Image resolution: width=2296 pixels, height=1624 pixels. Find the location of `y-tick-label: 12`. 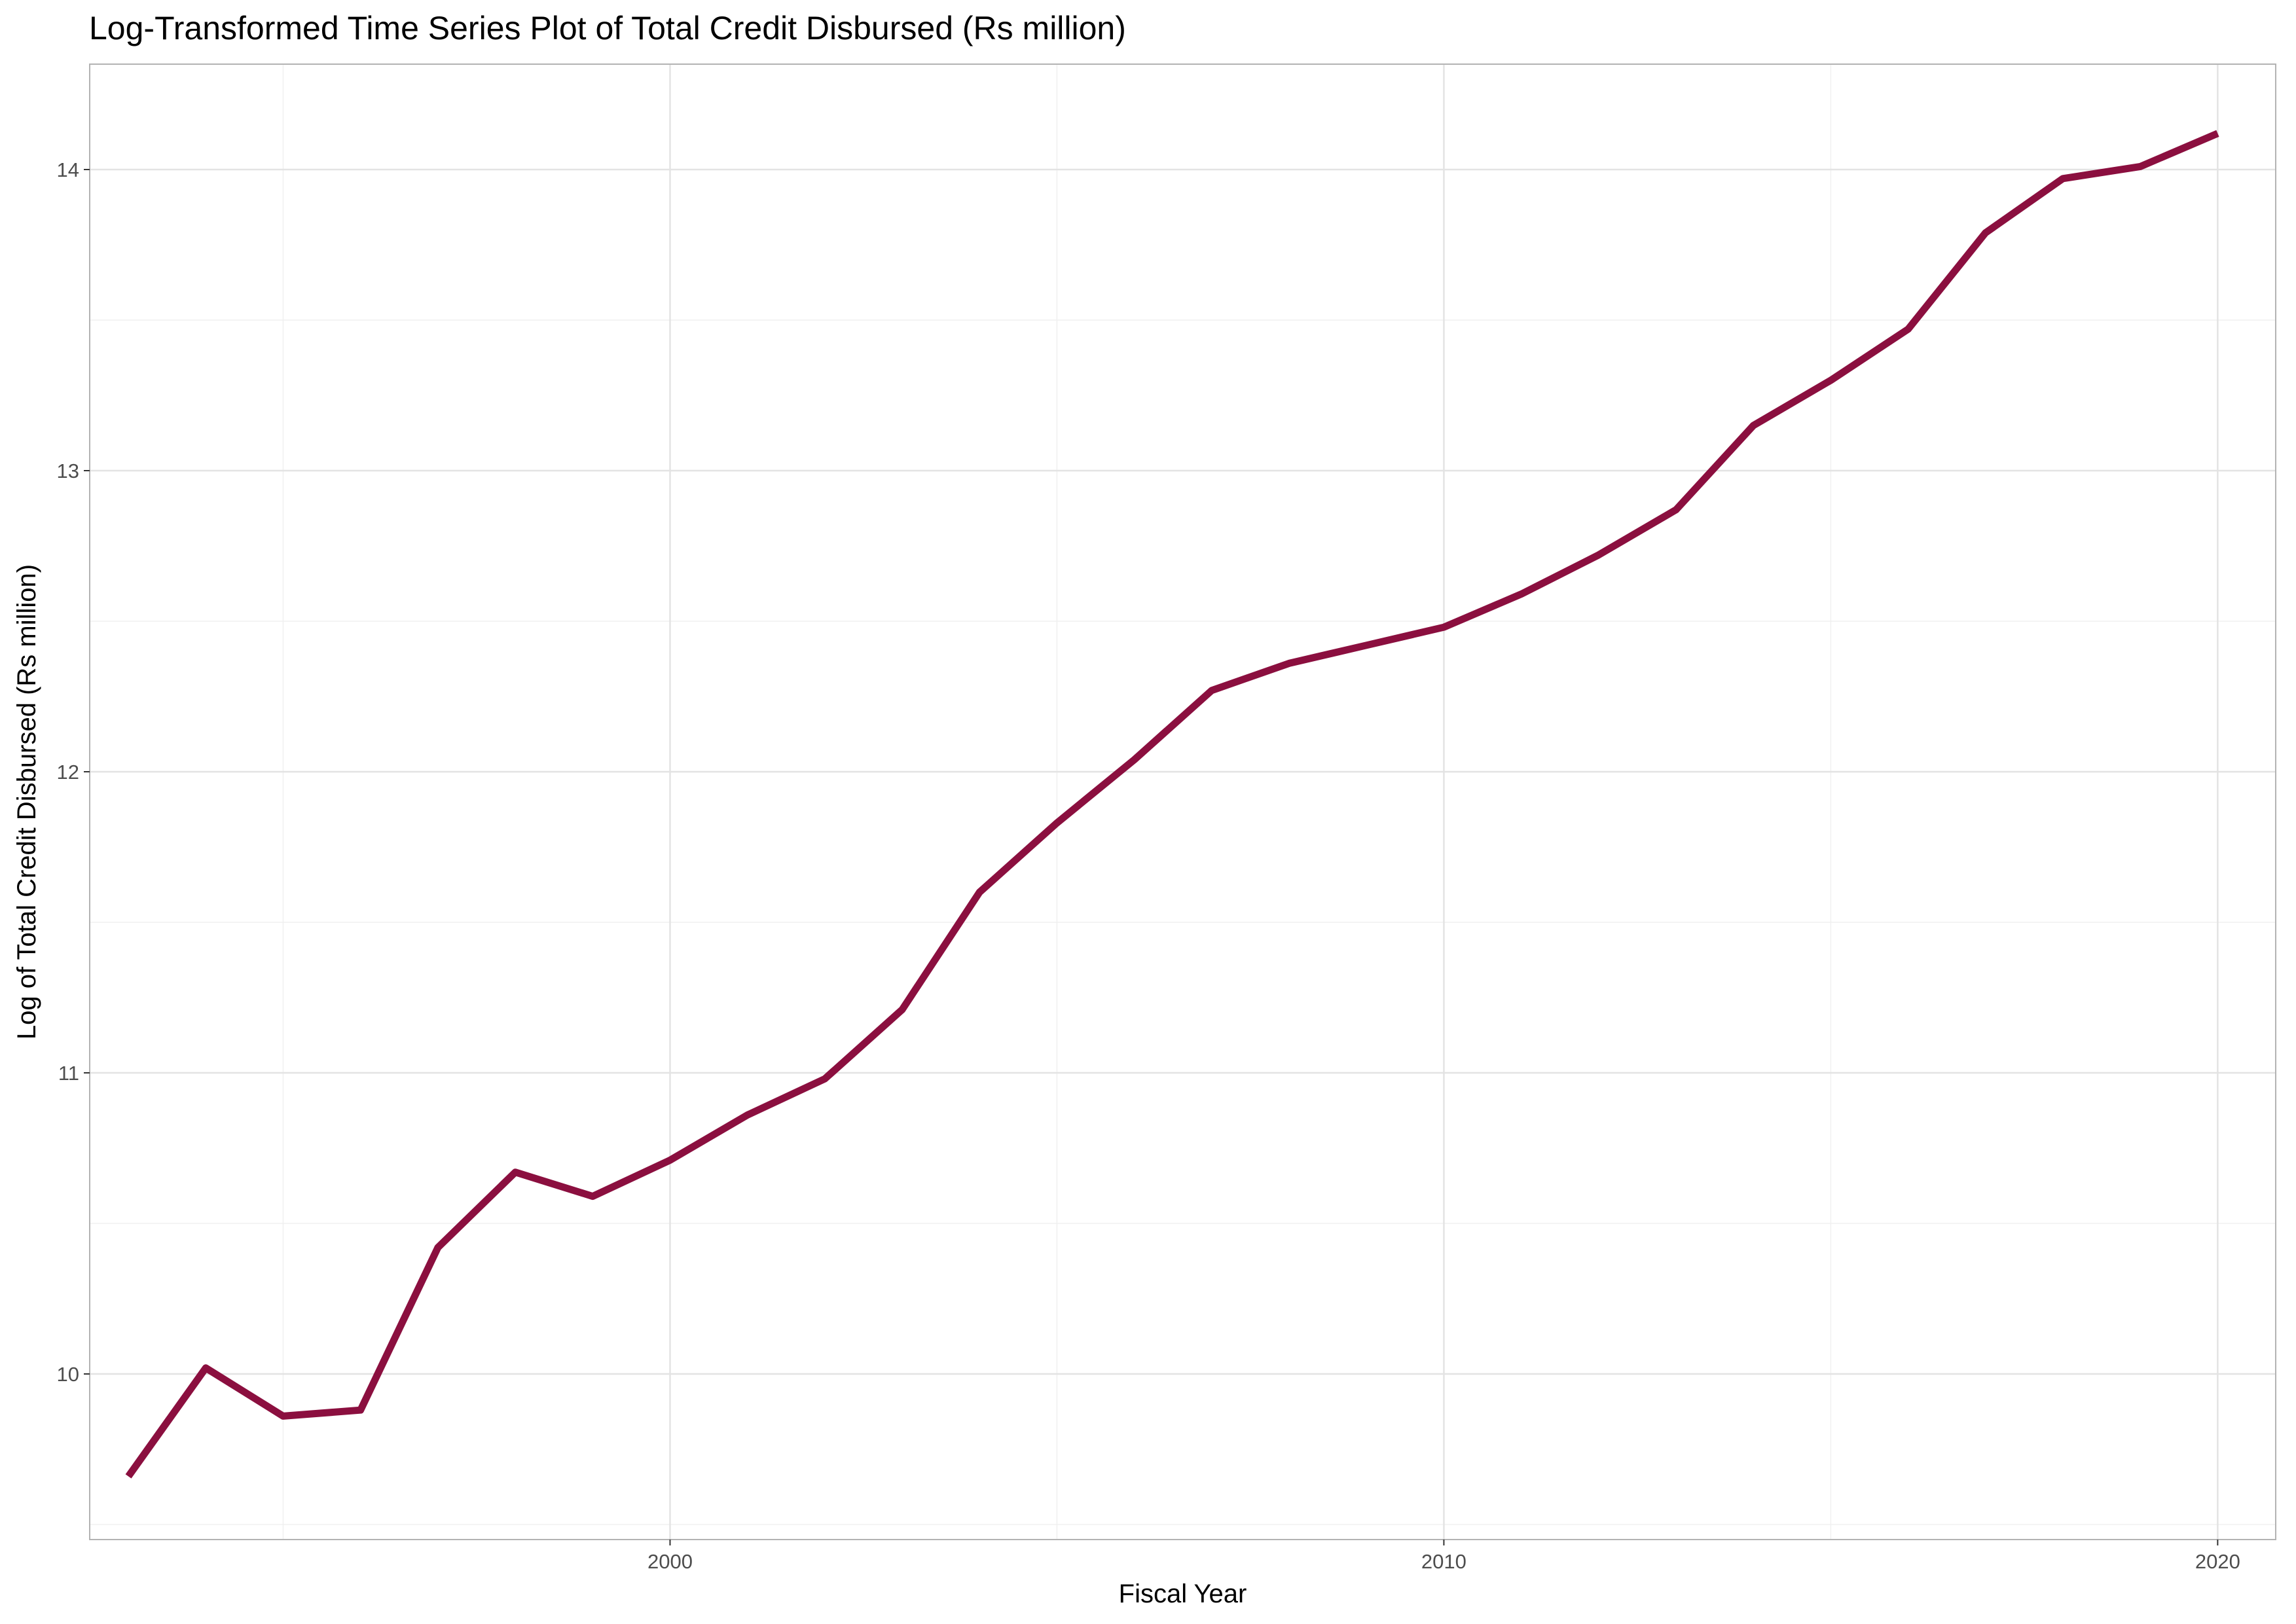

y-tick-label: 12 is located at coordinates (68, 772).